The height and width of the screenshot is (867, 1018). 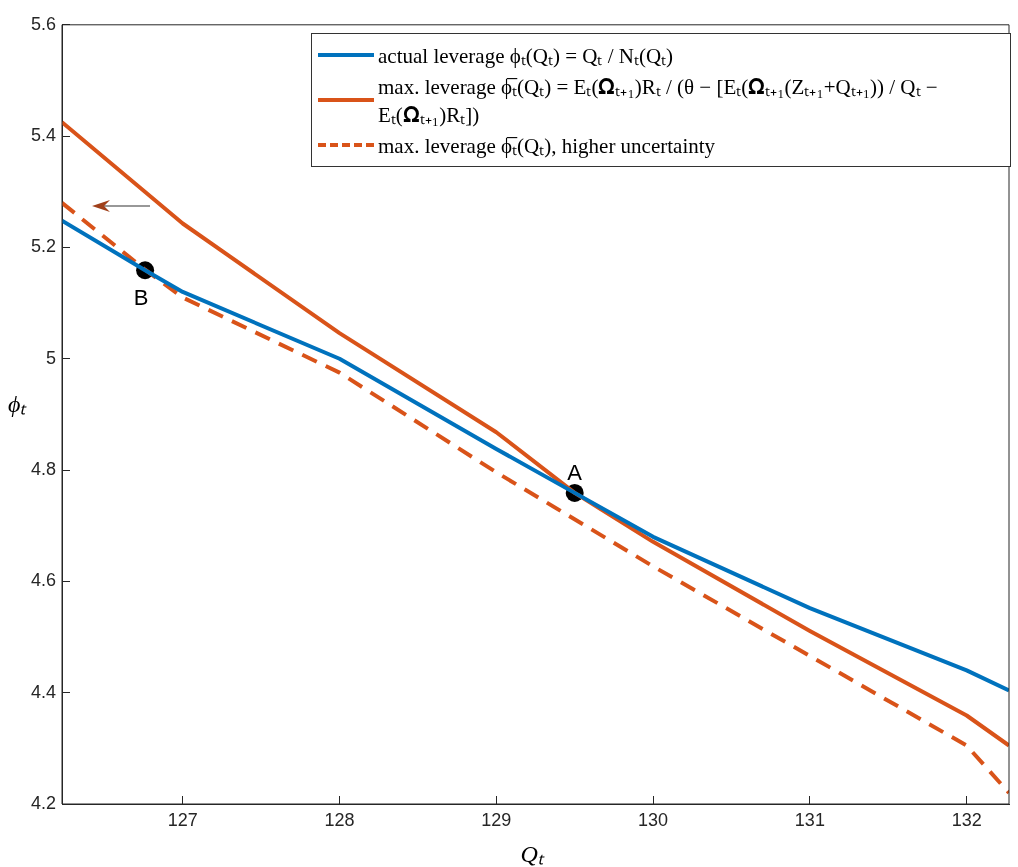 I want to click on x-tick-label: 129, so click(x=496, y=819).